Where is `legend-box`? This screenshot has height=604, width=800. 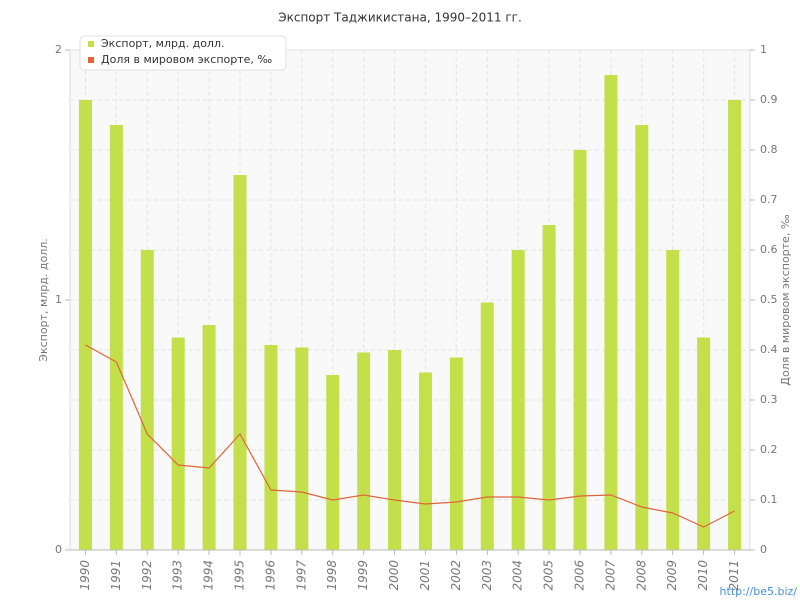 legend-box is located at coordinates (183, 53).